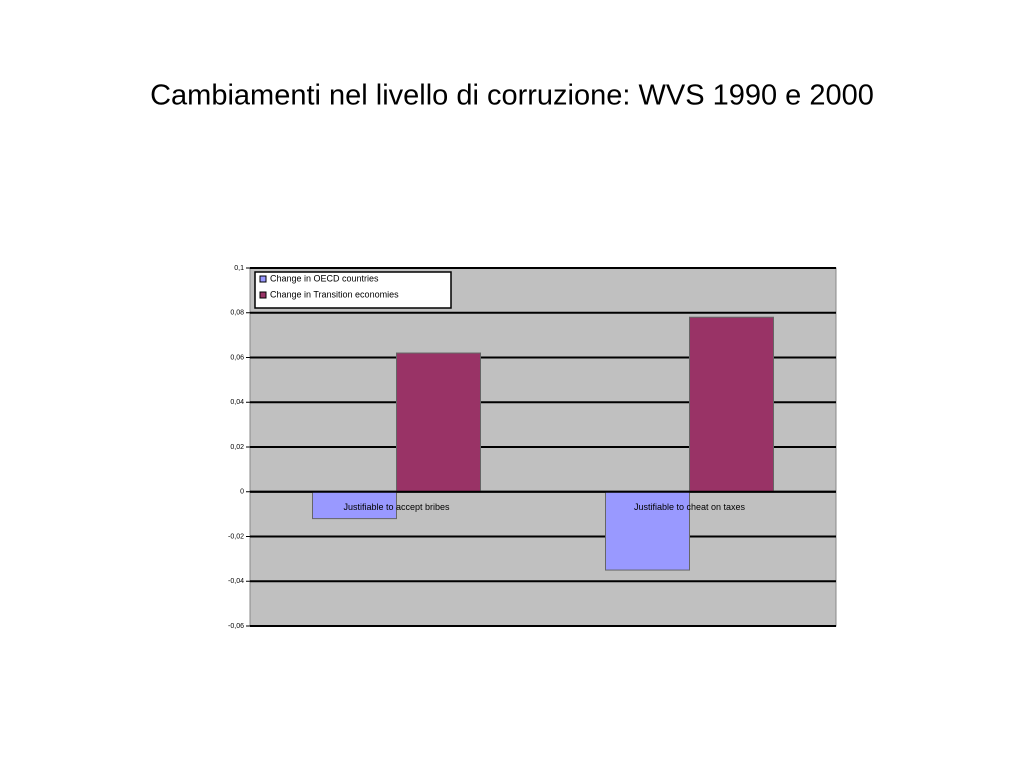 This screenshot has height=768, width=1024. What do you see at coordinates (237, 447) in the screenshot?
I see `y-tick-label: 0,02` at bounding box center [237, 447].